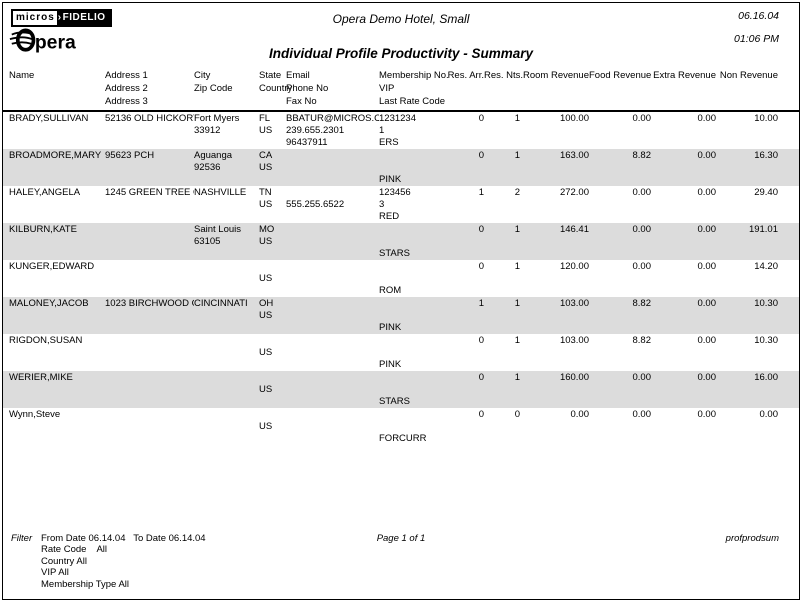 Image resolution: width=802 pixels, height=602 pixels. I want to click on cell-name: HALEY,ANGELA, so click(45, 192).